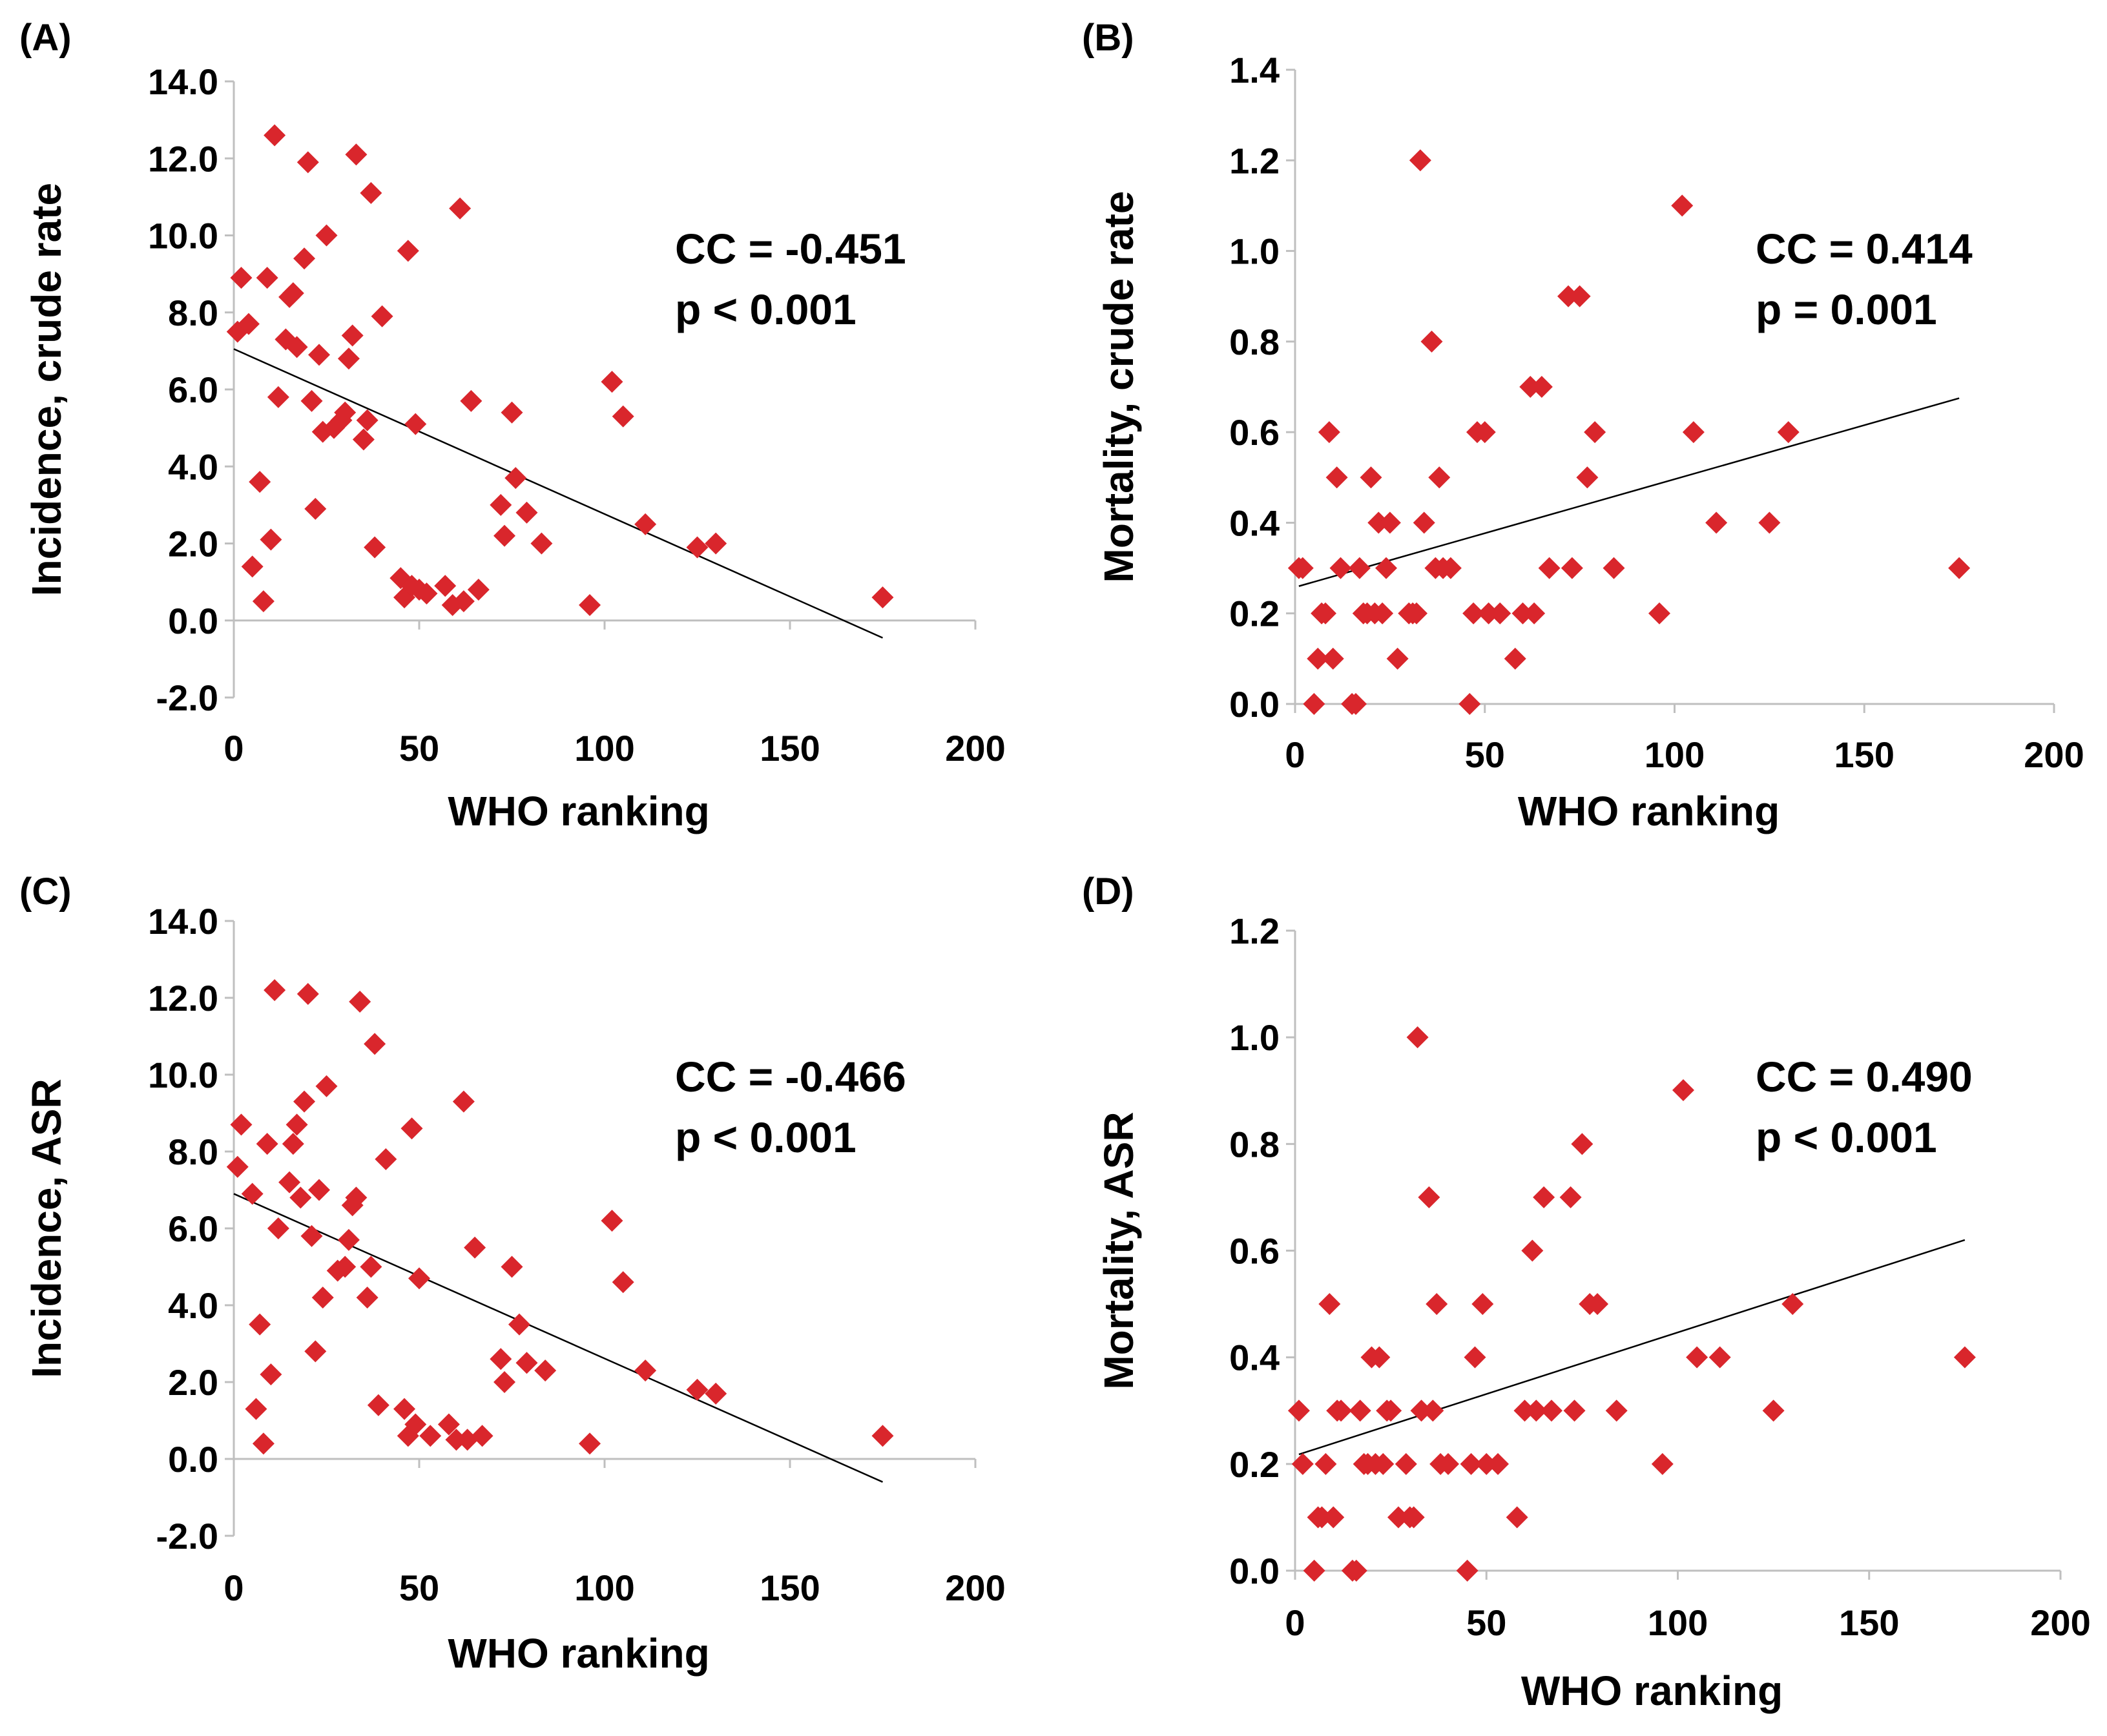  Describe the element at coordinates (1864, 1076) in the screenshot. I see `correlation-coefficient: CC = 0.490` at that location.